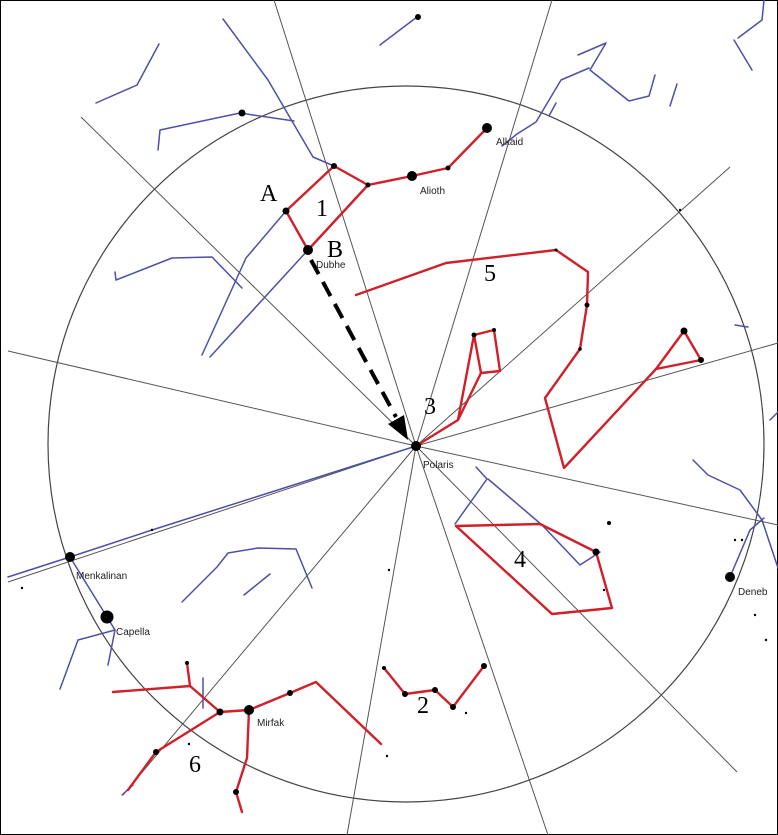  What do you see at coordinates (398, 427) in the screenshot?
I see `arrowhead-icon` at bounding box center [398, 427].